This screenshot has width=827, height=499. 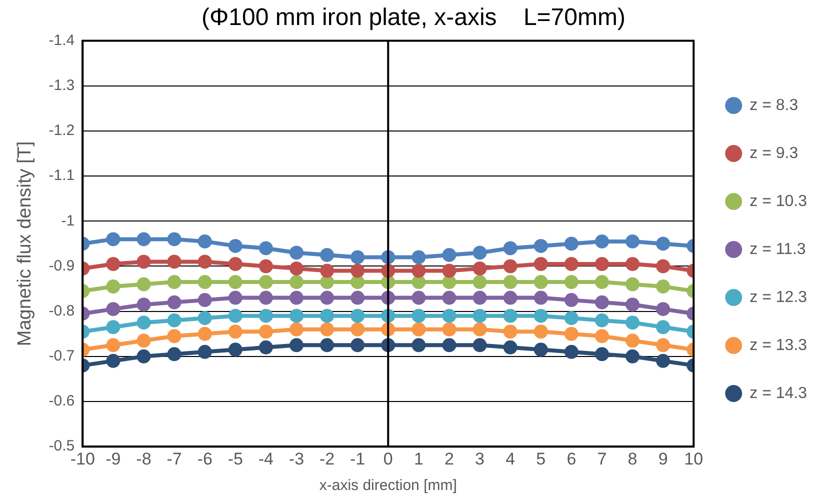 What do you see at coordinates (144, 458) in the screenshot?
I see `x-tick-label: -8` at bounding box center [144, 458].